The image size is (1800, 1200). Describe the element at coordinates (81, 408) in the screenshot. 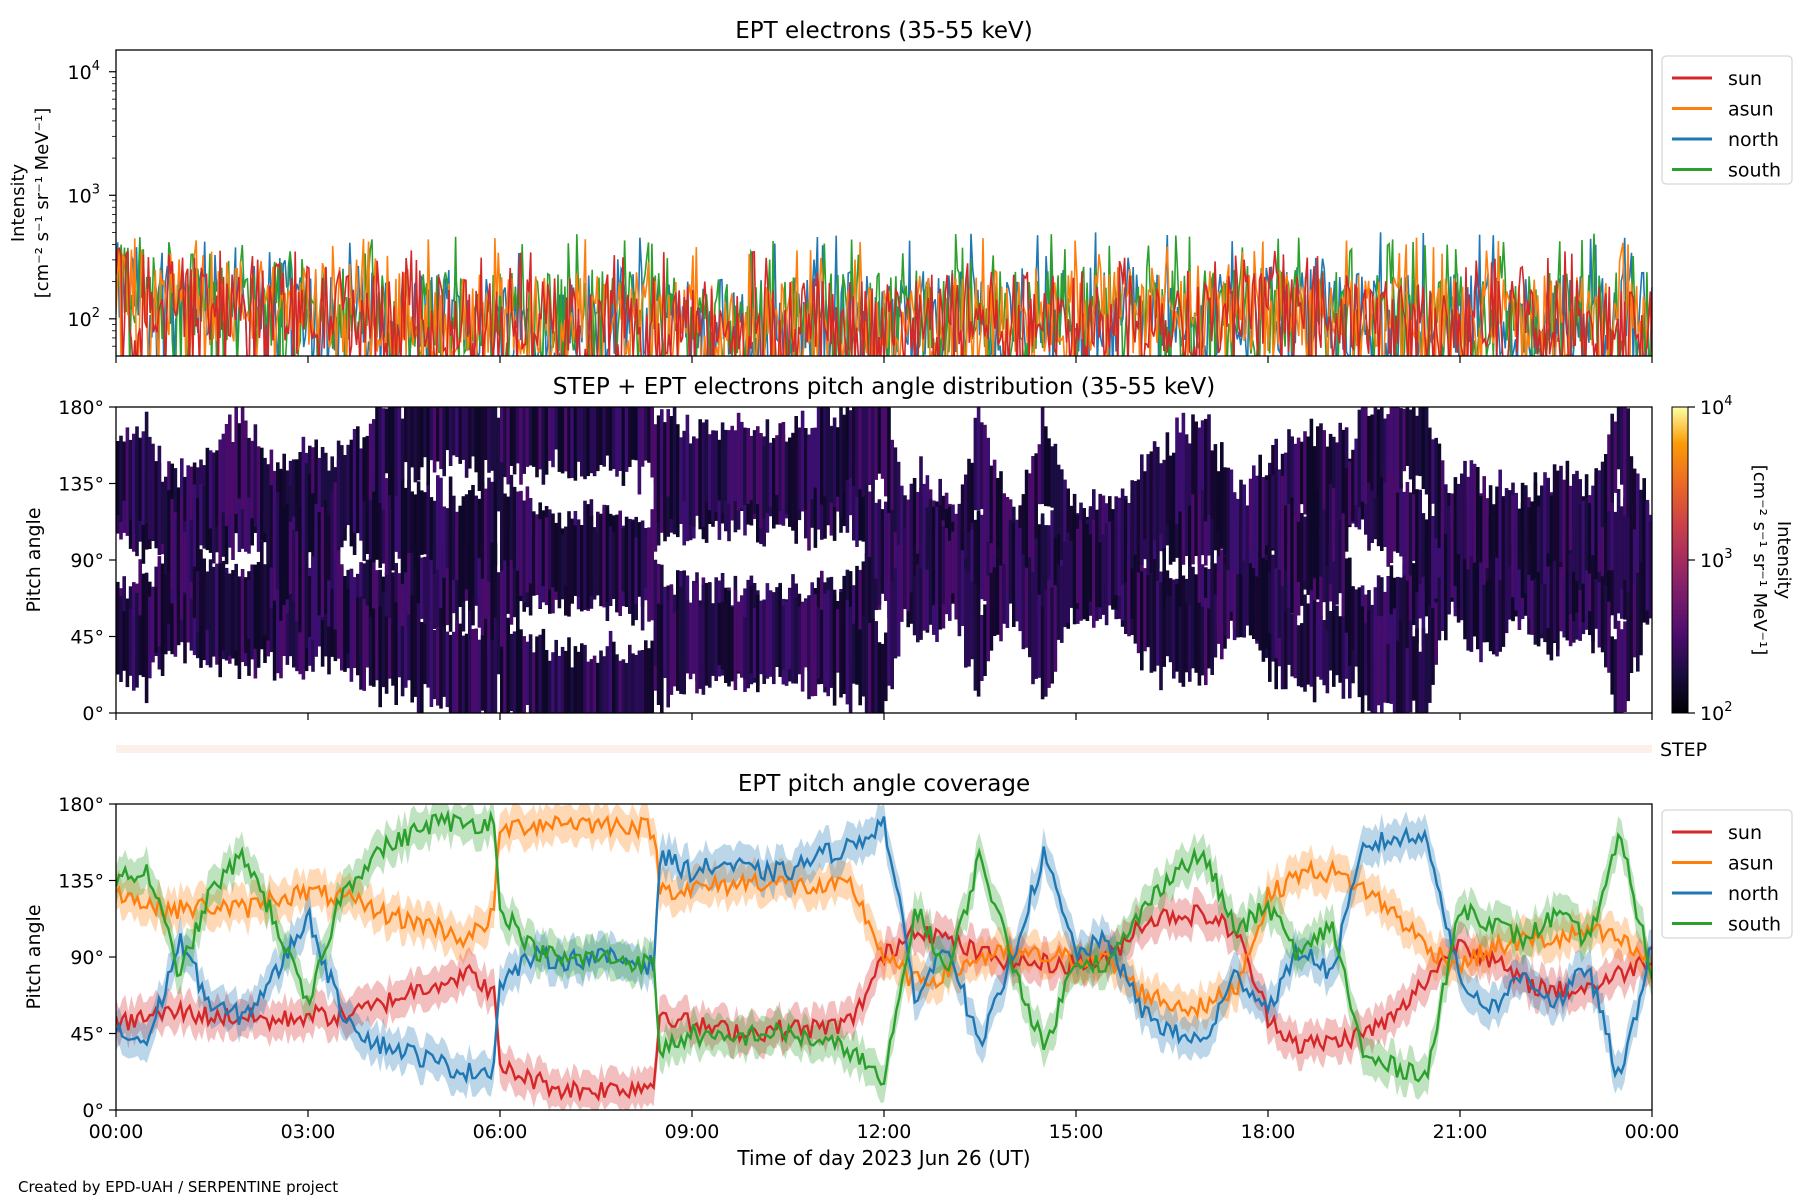

I see `y-tick-label: 180°` at that location.